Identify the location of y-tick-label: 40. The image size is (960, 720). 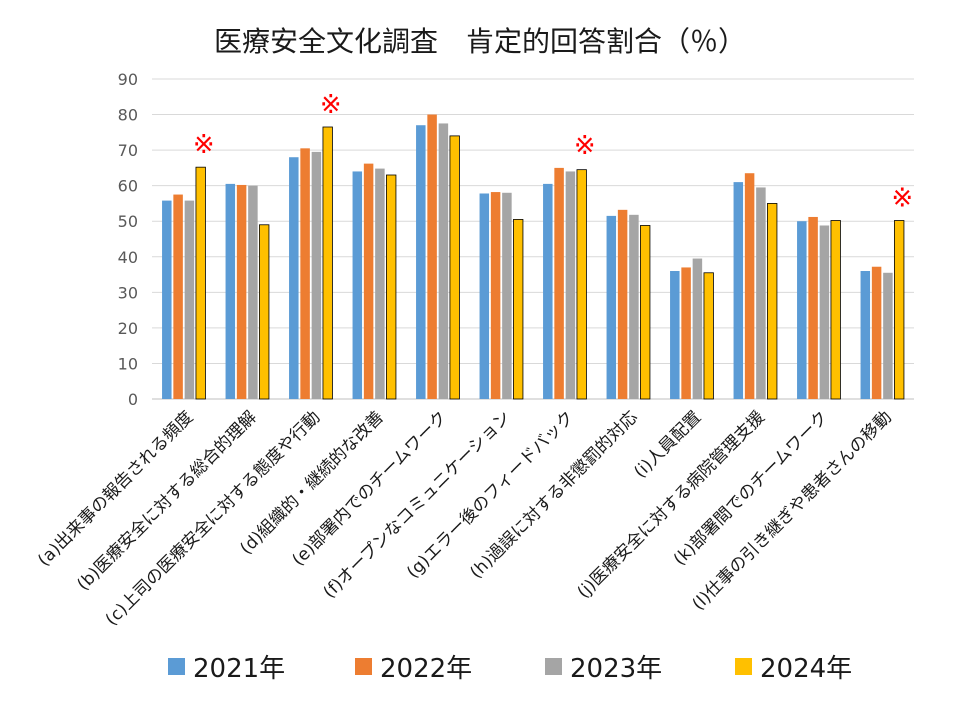
(128, 257).